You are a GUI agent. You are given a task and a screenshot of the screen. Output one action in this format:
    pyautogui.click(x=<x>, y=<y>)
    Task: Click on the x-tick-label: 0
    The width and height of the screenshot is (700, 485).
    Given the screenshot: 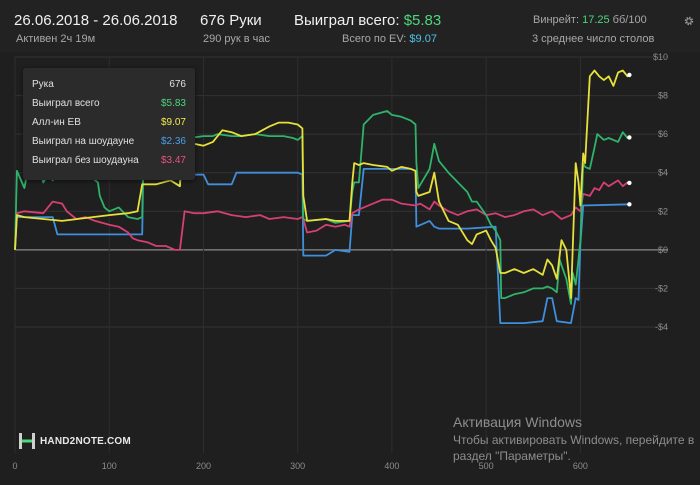 What is the action you would take?
    pyautogui.click(x=14, y=466)
    